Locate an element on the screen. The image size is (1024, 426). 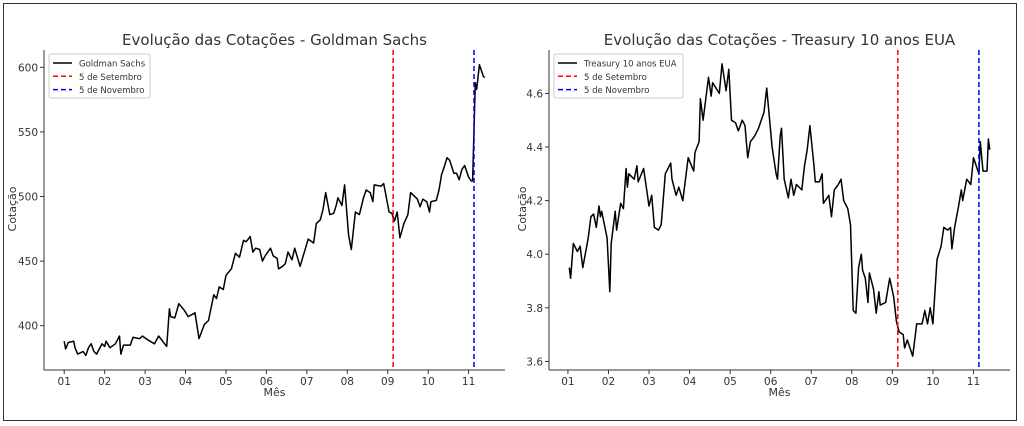
y-tick-label: 500 is located at coordinates (28, 197).